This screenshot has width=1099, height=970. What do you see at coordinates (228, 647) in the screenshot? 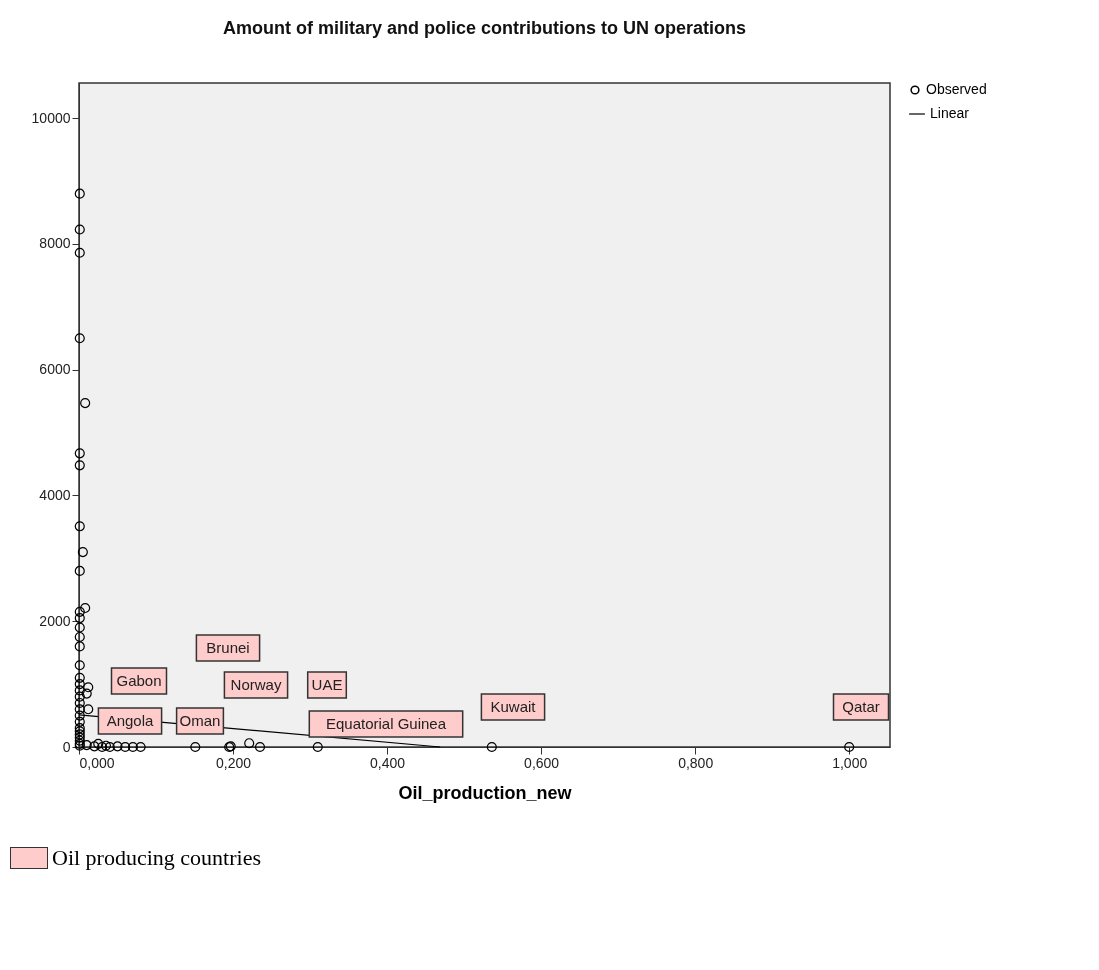
I see `annotation: Brunei` at bounding box center [228, 647].